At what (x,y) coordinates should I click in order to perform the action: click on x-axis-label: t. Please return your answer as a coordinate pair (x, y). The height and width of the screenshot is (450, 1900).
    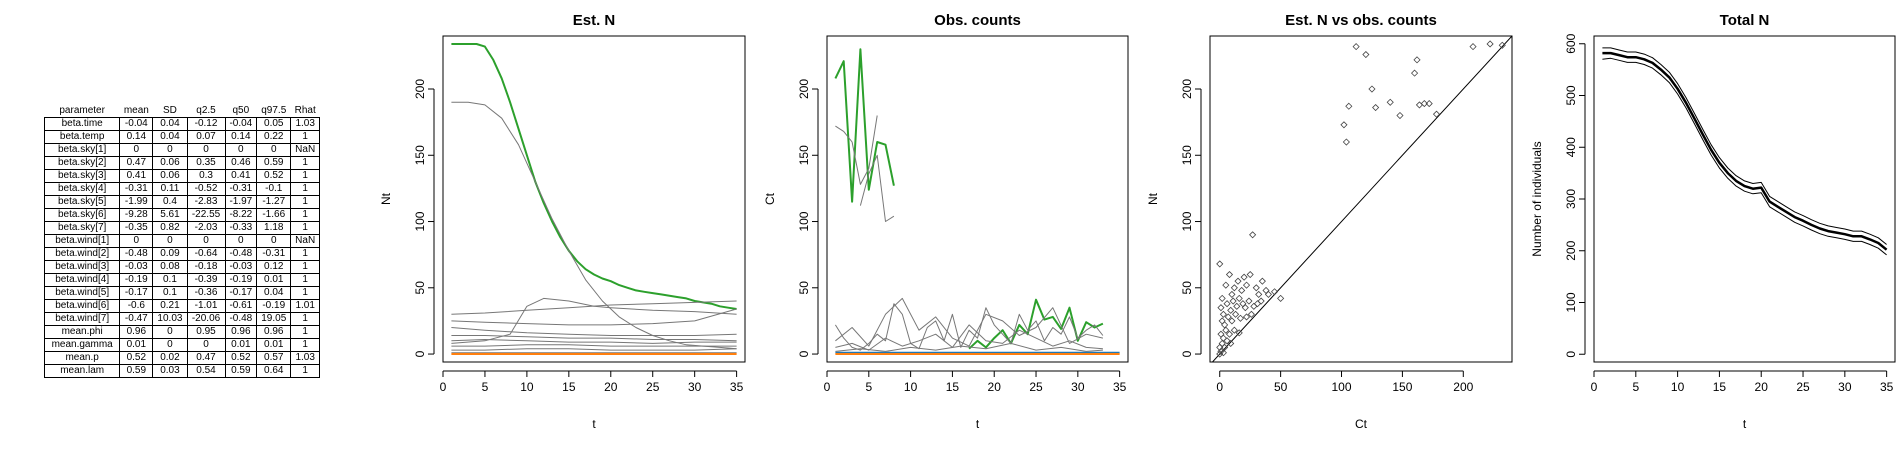
    Looking at the image, I should click on (594, 424).